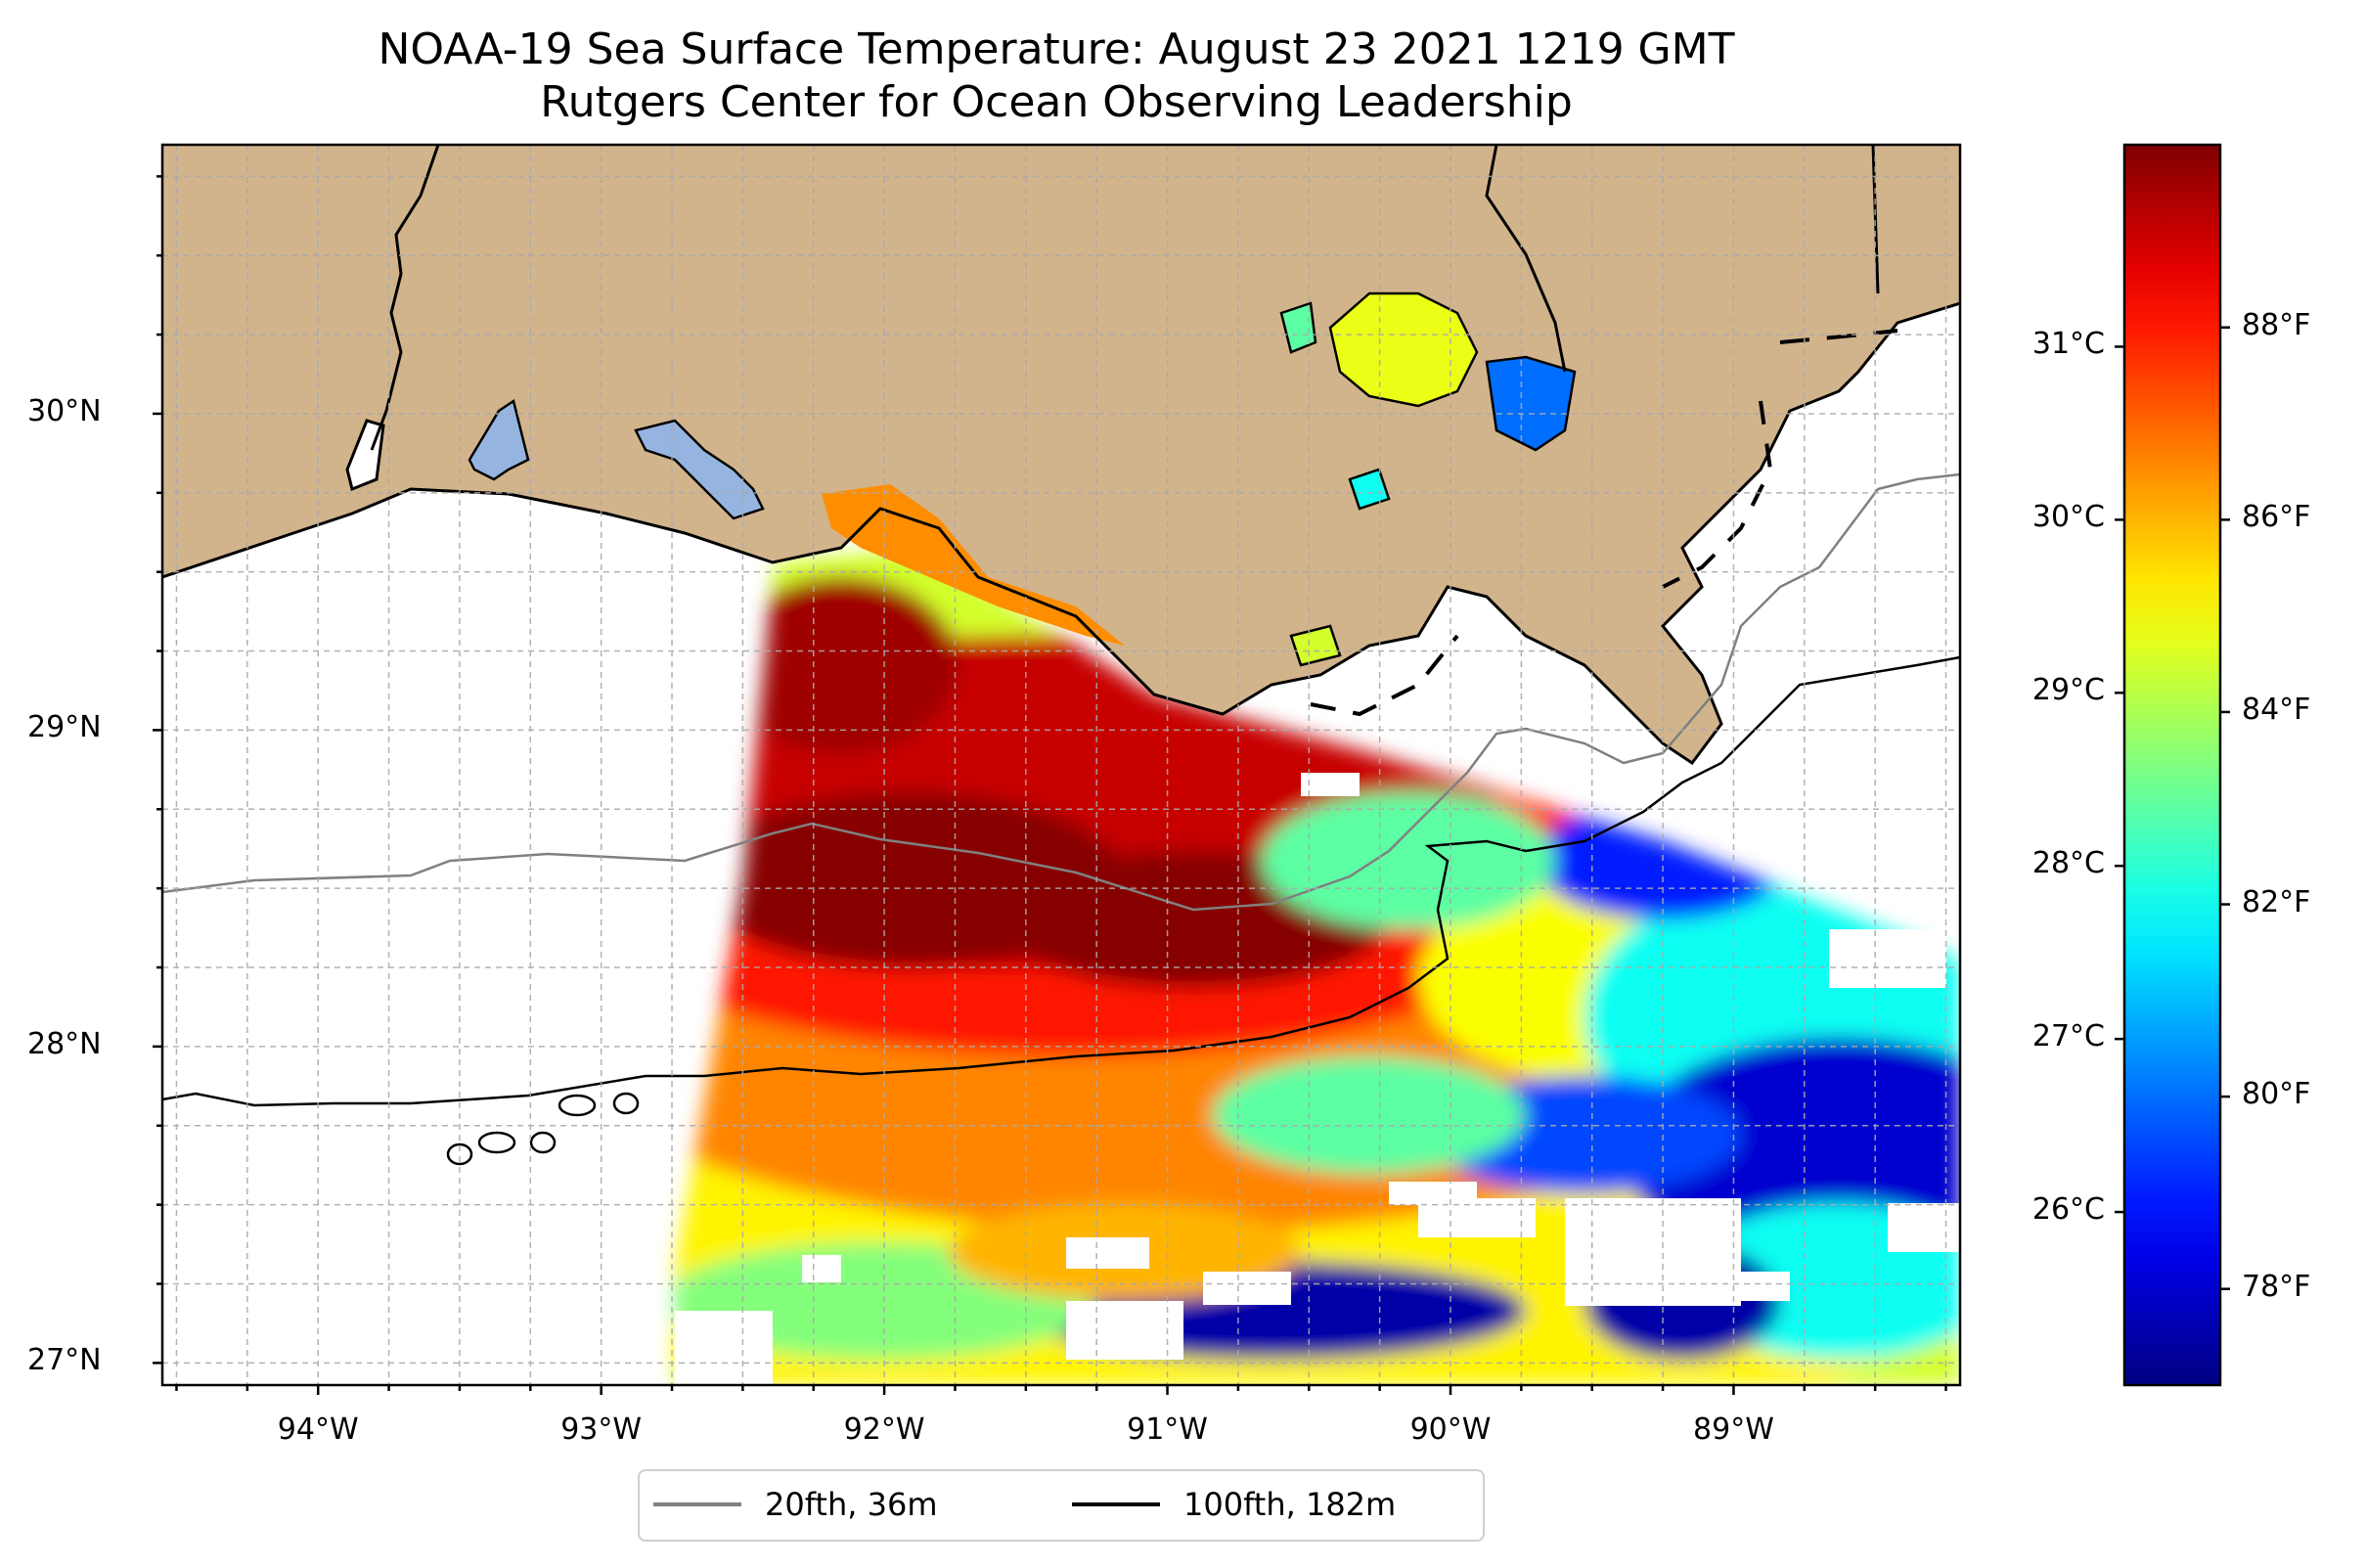 This screenshot has height=1568, width=2365. I want to click on colorbar-label-celsius: 28°C, so click(2068, 863).